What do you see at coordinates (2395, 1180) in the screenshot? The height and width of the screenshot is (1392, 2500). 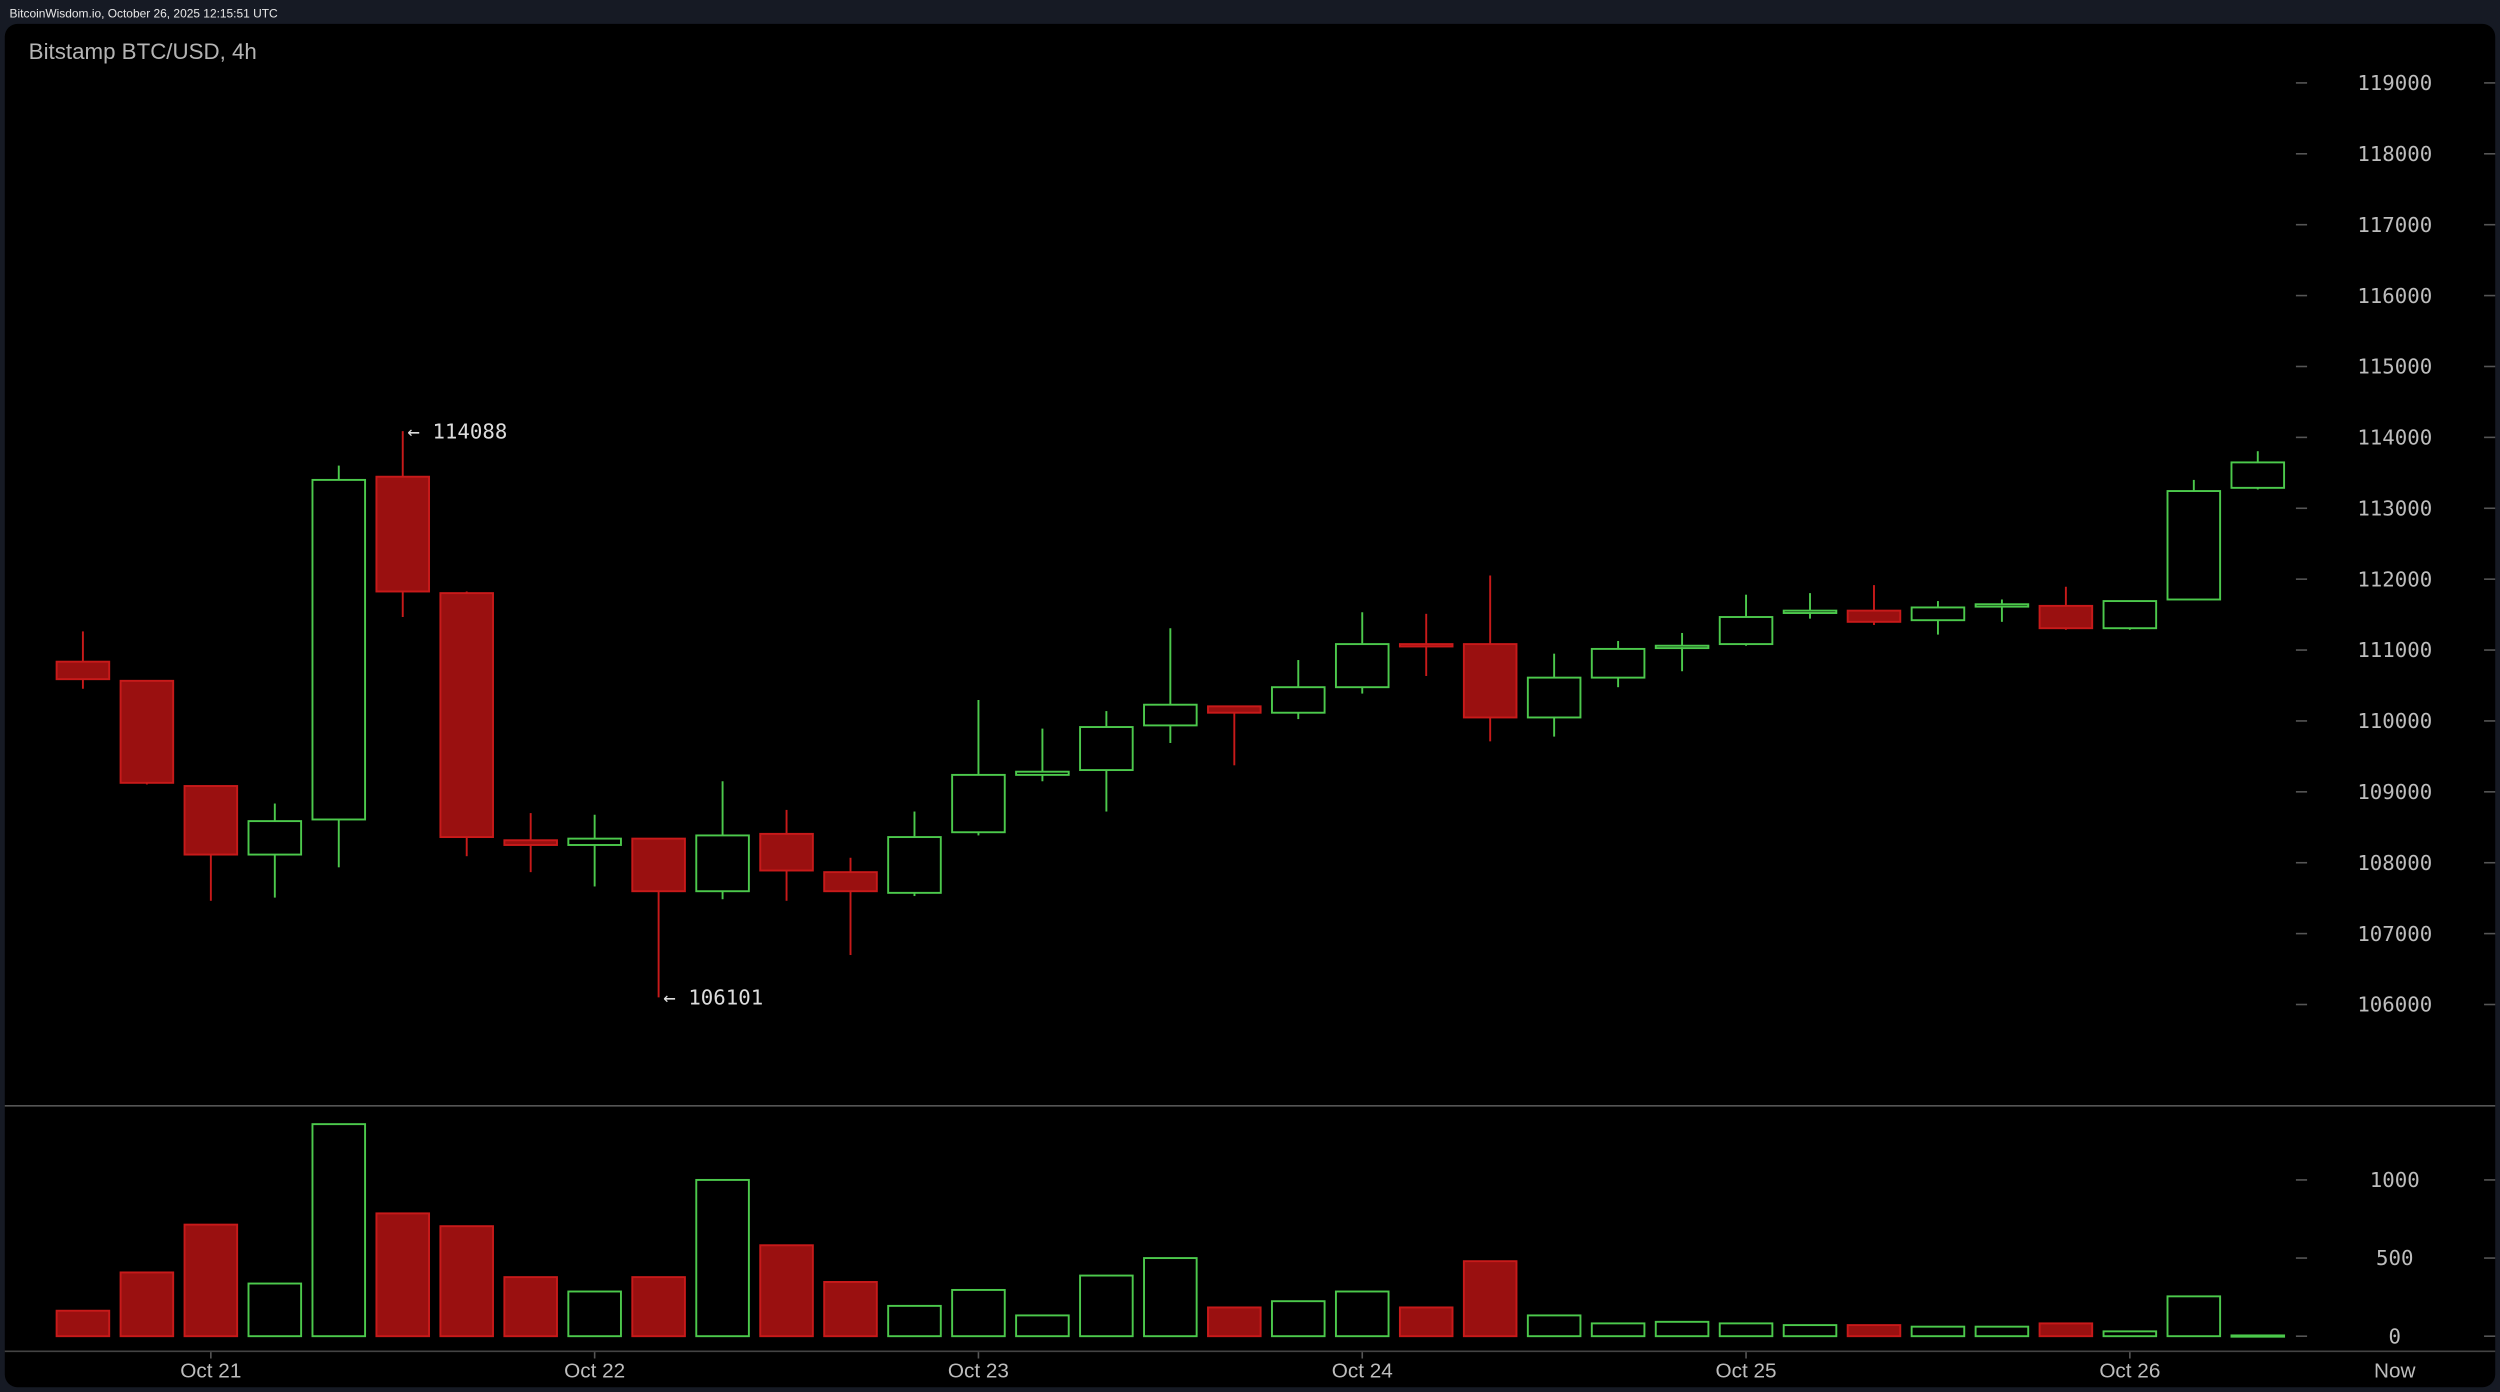 I see `volume-tick-label: 1000` at bounding box center [2395, 1180].